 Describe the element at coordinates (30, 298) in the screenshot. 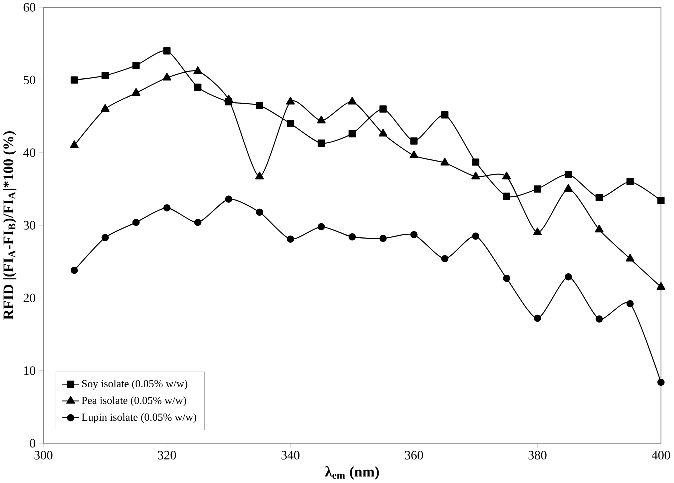

I see `y-tick-label: 20` at that location.